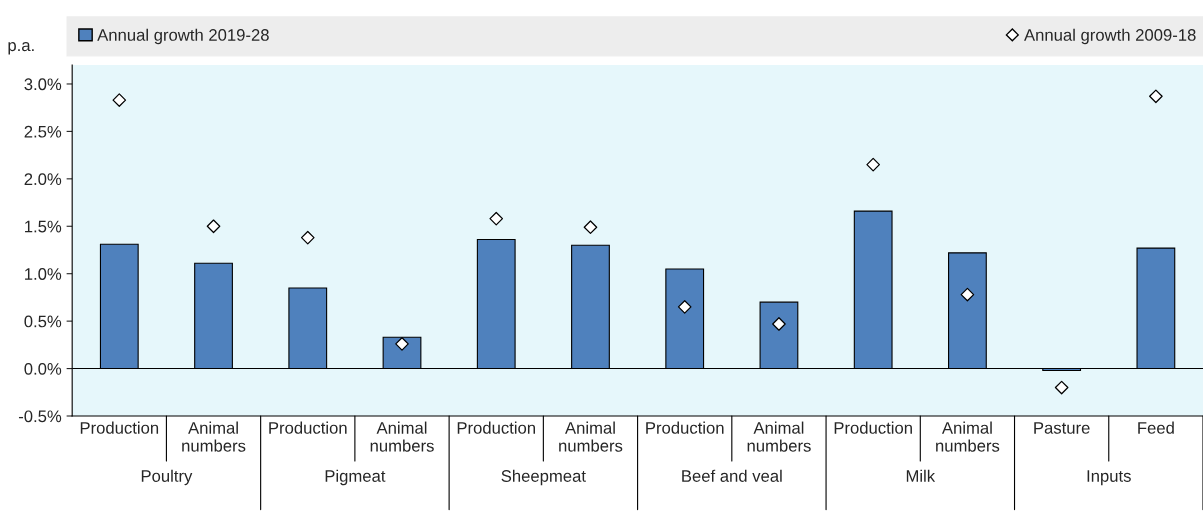 The height and width of the screenshot is (520, 1203). What do you see at coordinates (40, 416) in the screenshot?
I see `y-tick-label: -0.5%` at bounding box center [40, 416].